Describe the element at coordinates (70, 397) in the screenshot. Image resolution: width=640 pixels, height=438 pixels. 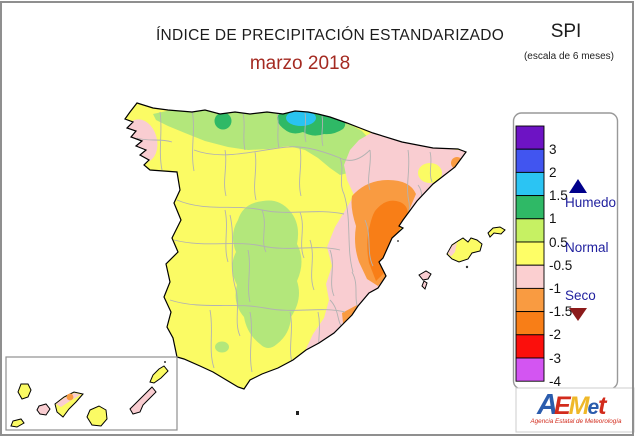
I see `island-tenerife-orange-spot` at that location.